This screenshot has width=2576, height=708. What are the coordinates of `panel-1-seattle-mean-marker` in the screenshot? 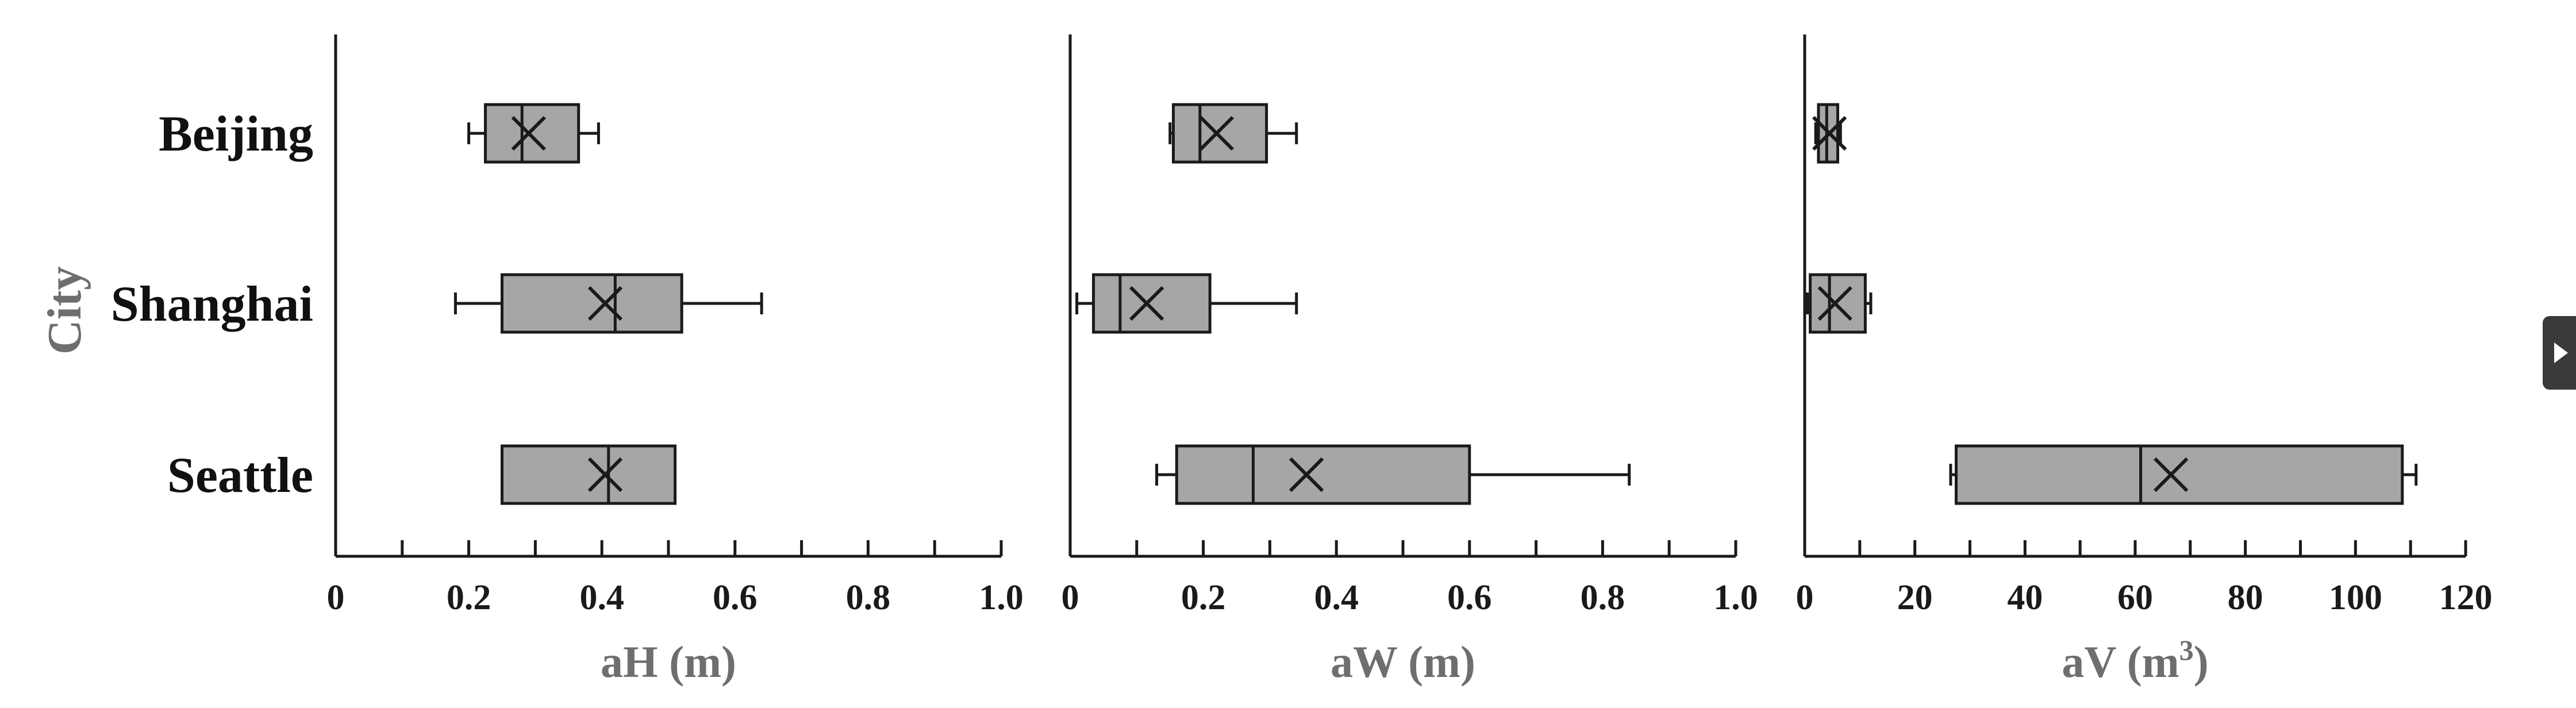 It's located at (605, 474).